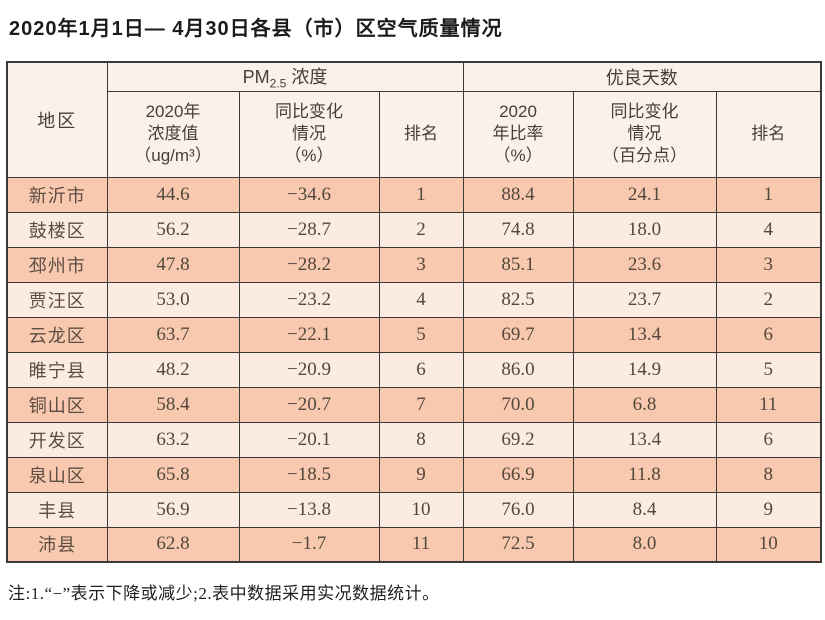 The image size is (825, 620). What do you see at coordinates (768, 404) in the screenshot?
I see `good-days-rank-cell: 11` at bounding box center [768, 404].